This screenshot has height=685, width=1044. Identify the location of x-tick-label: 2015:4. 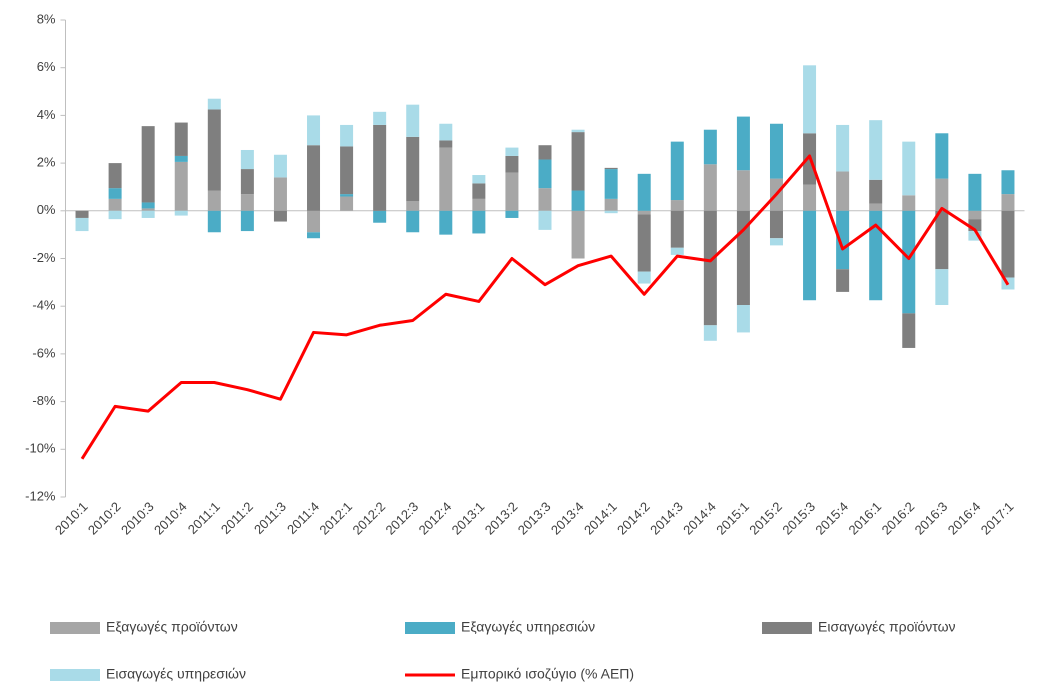
(831, 518).